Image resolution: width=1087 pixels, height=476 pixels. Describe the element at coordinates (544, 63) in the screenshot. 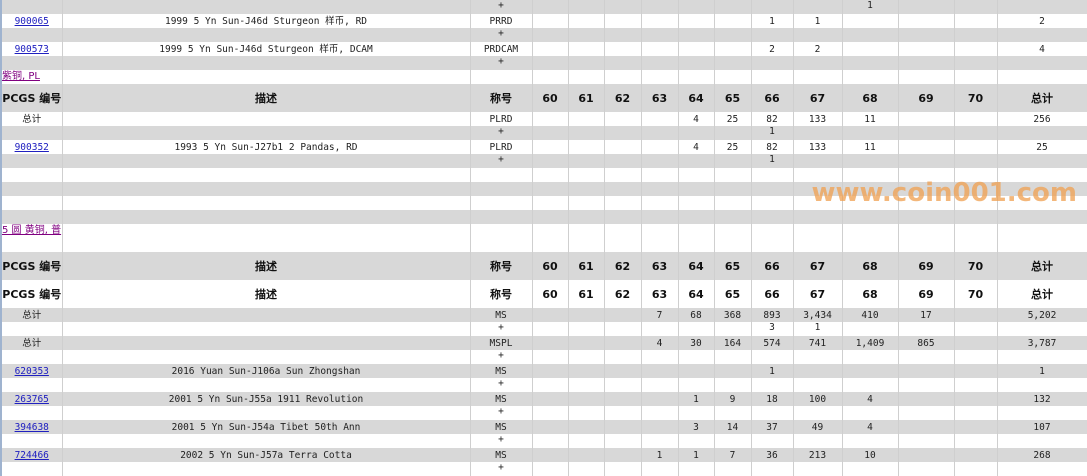

I see `table-row: +` at that location.